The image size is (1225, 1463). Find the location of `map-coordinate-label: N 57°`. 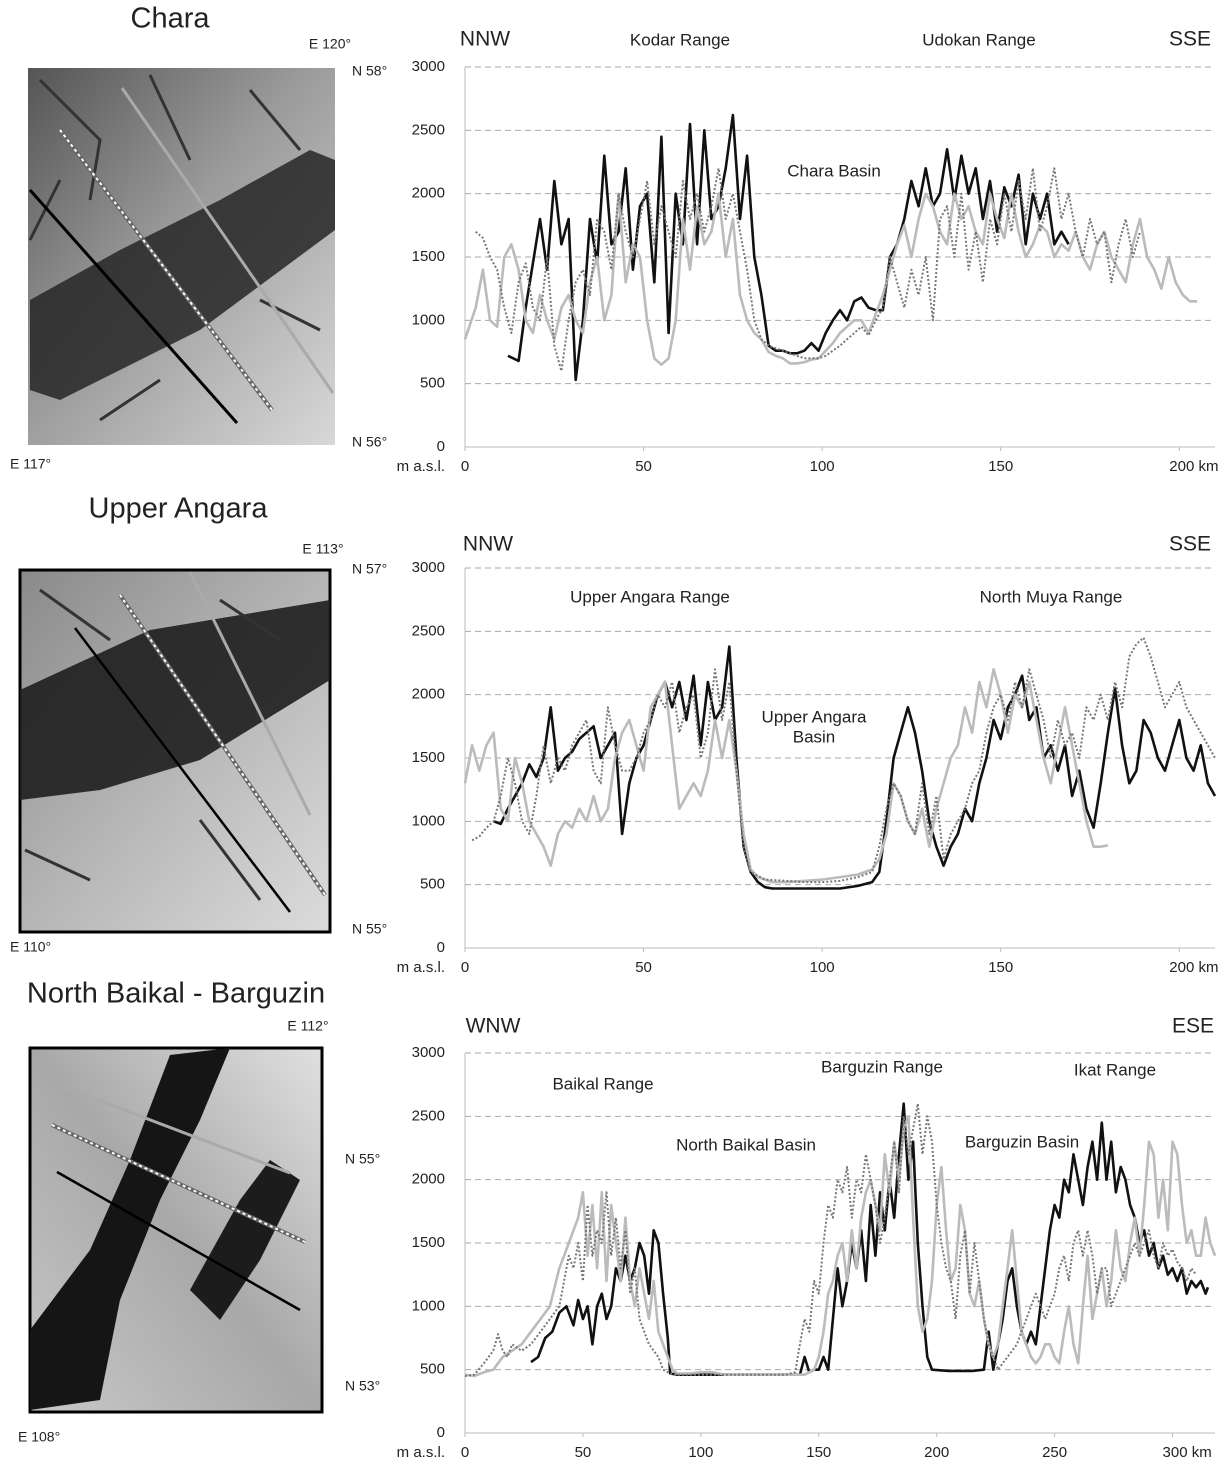

map-coordinate-label: N 57° is located at coordinates (369, 569).